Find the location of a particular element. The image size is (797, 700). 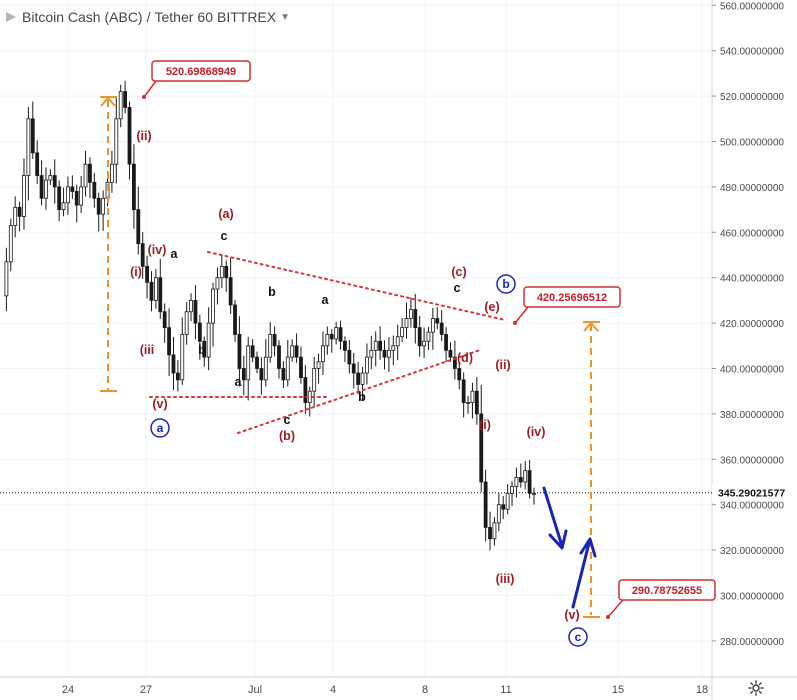

x-tick-label: 4 is located at coordinates (333, 690).